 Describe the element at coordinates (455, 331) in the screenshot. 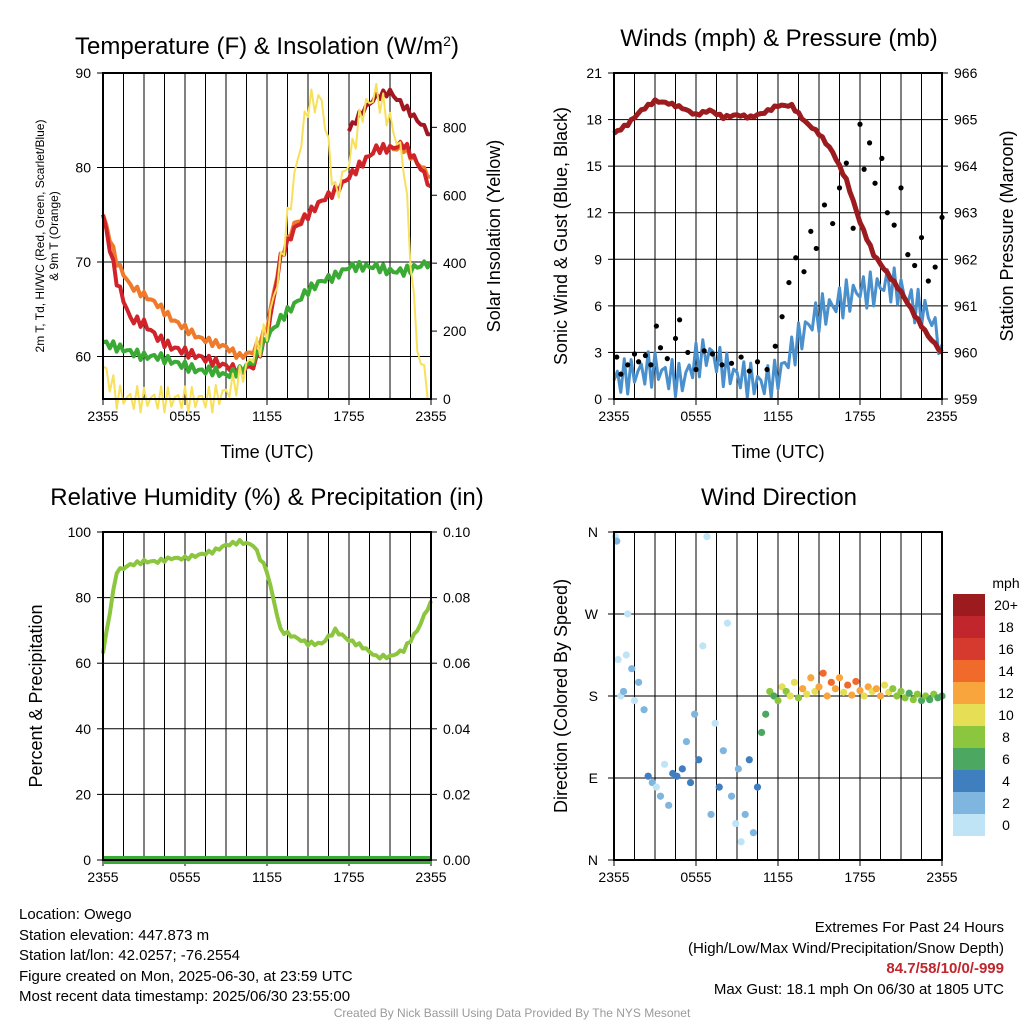

I see `y2-tick-label: 200` at that location.